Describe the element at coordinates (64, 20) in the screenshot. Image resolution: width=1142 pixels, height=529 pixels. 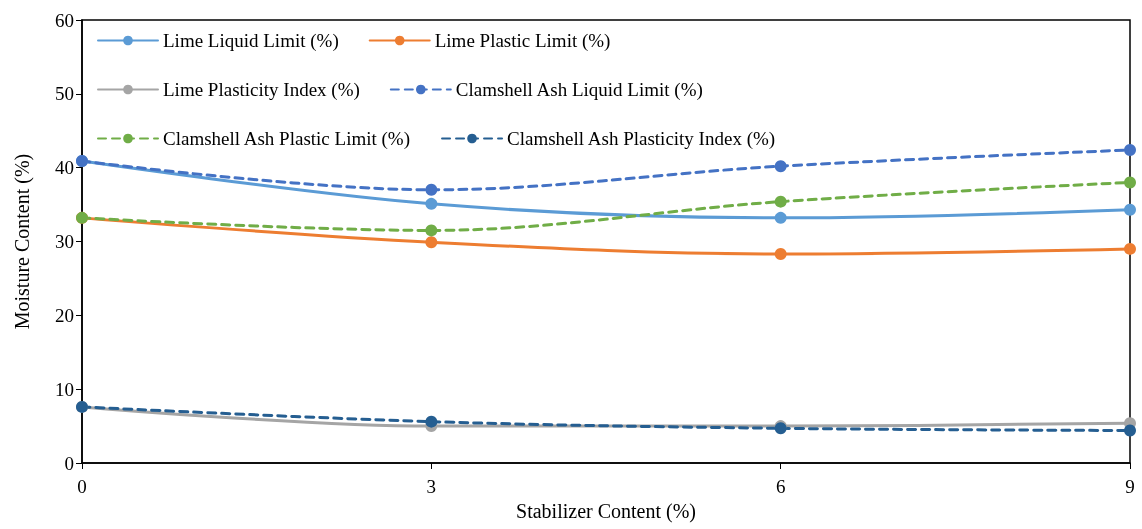
I see `y-tick-label: 60` at that location.